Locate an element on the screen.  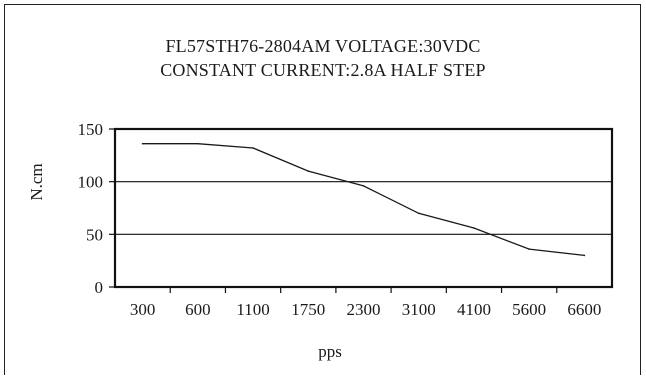
y-tick-label: 0 is located at coordinates (99, 287).